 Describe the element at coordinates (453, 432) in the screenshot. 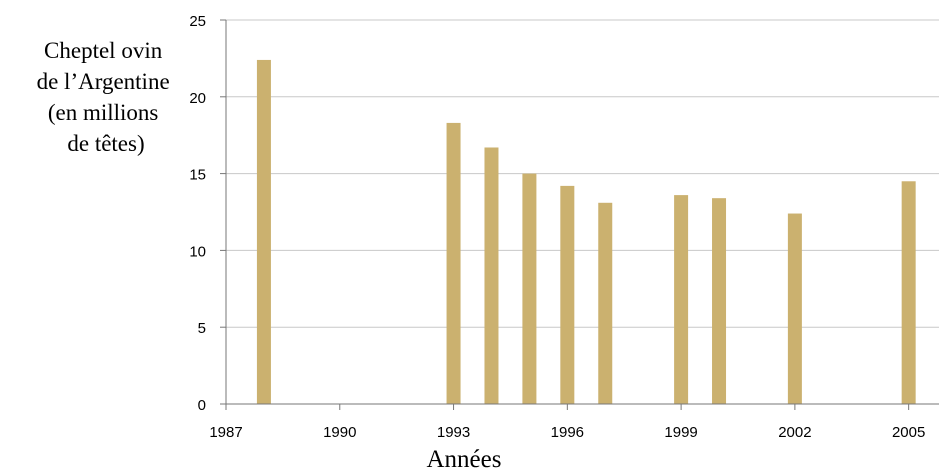

I see `x-tick-label: 1993` at that location.